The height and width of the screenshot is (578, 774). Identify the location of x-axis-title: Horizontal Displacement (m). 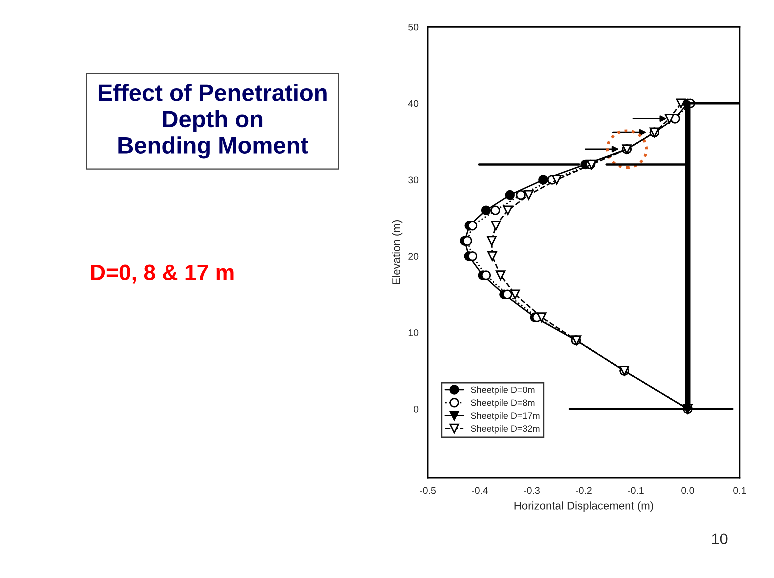
(584, 507).